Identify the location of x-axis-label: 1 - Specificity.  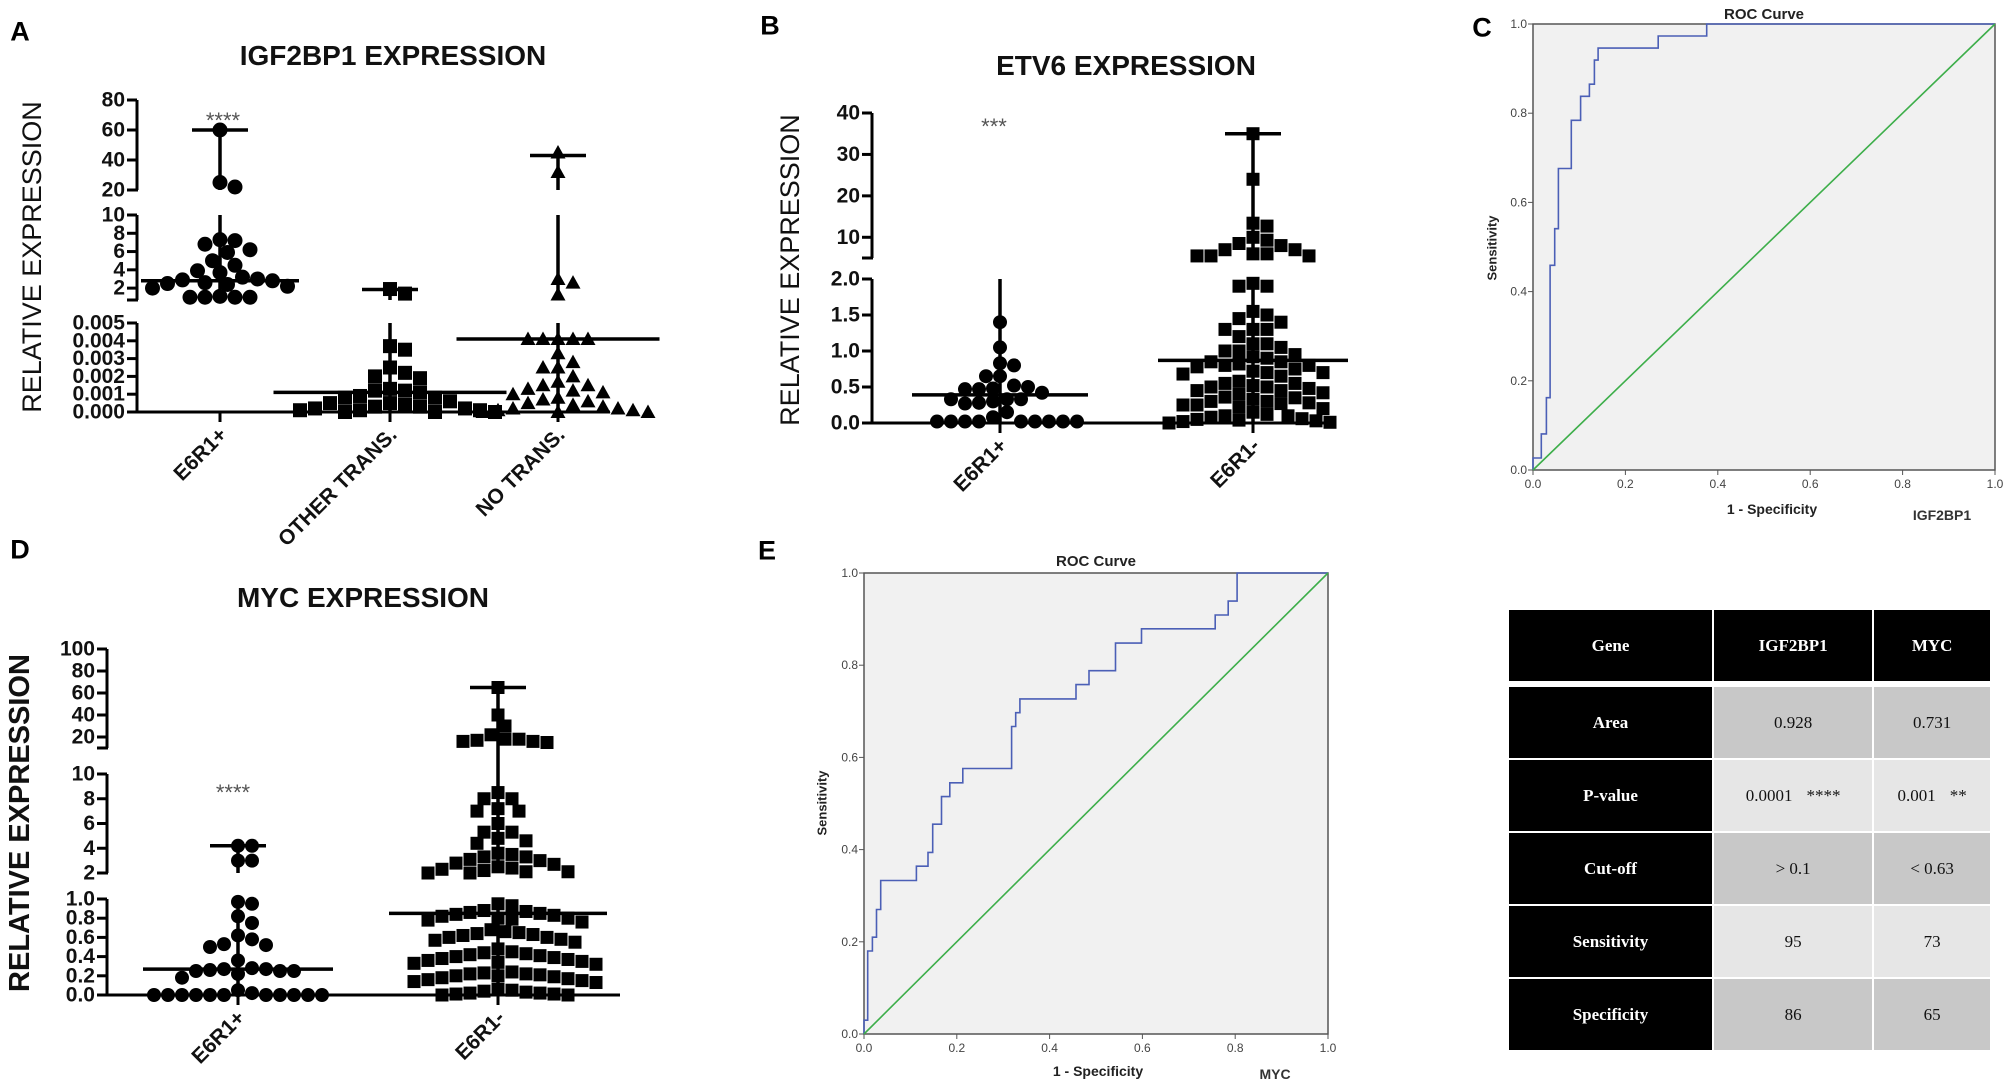
(1098, 1071).